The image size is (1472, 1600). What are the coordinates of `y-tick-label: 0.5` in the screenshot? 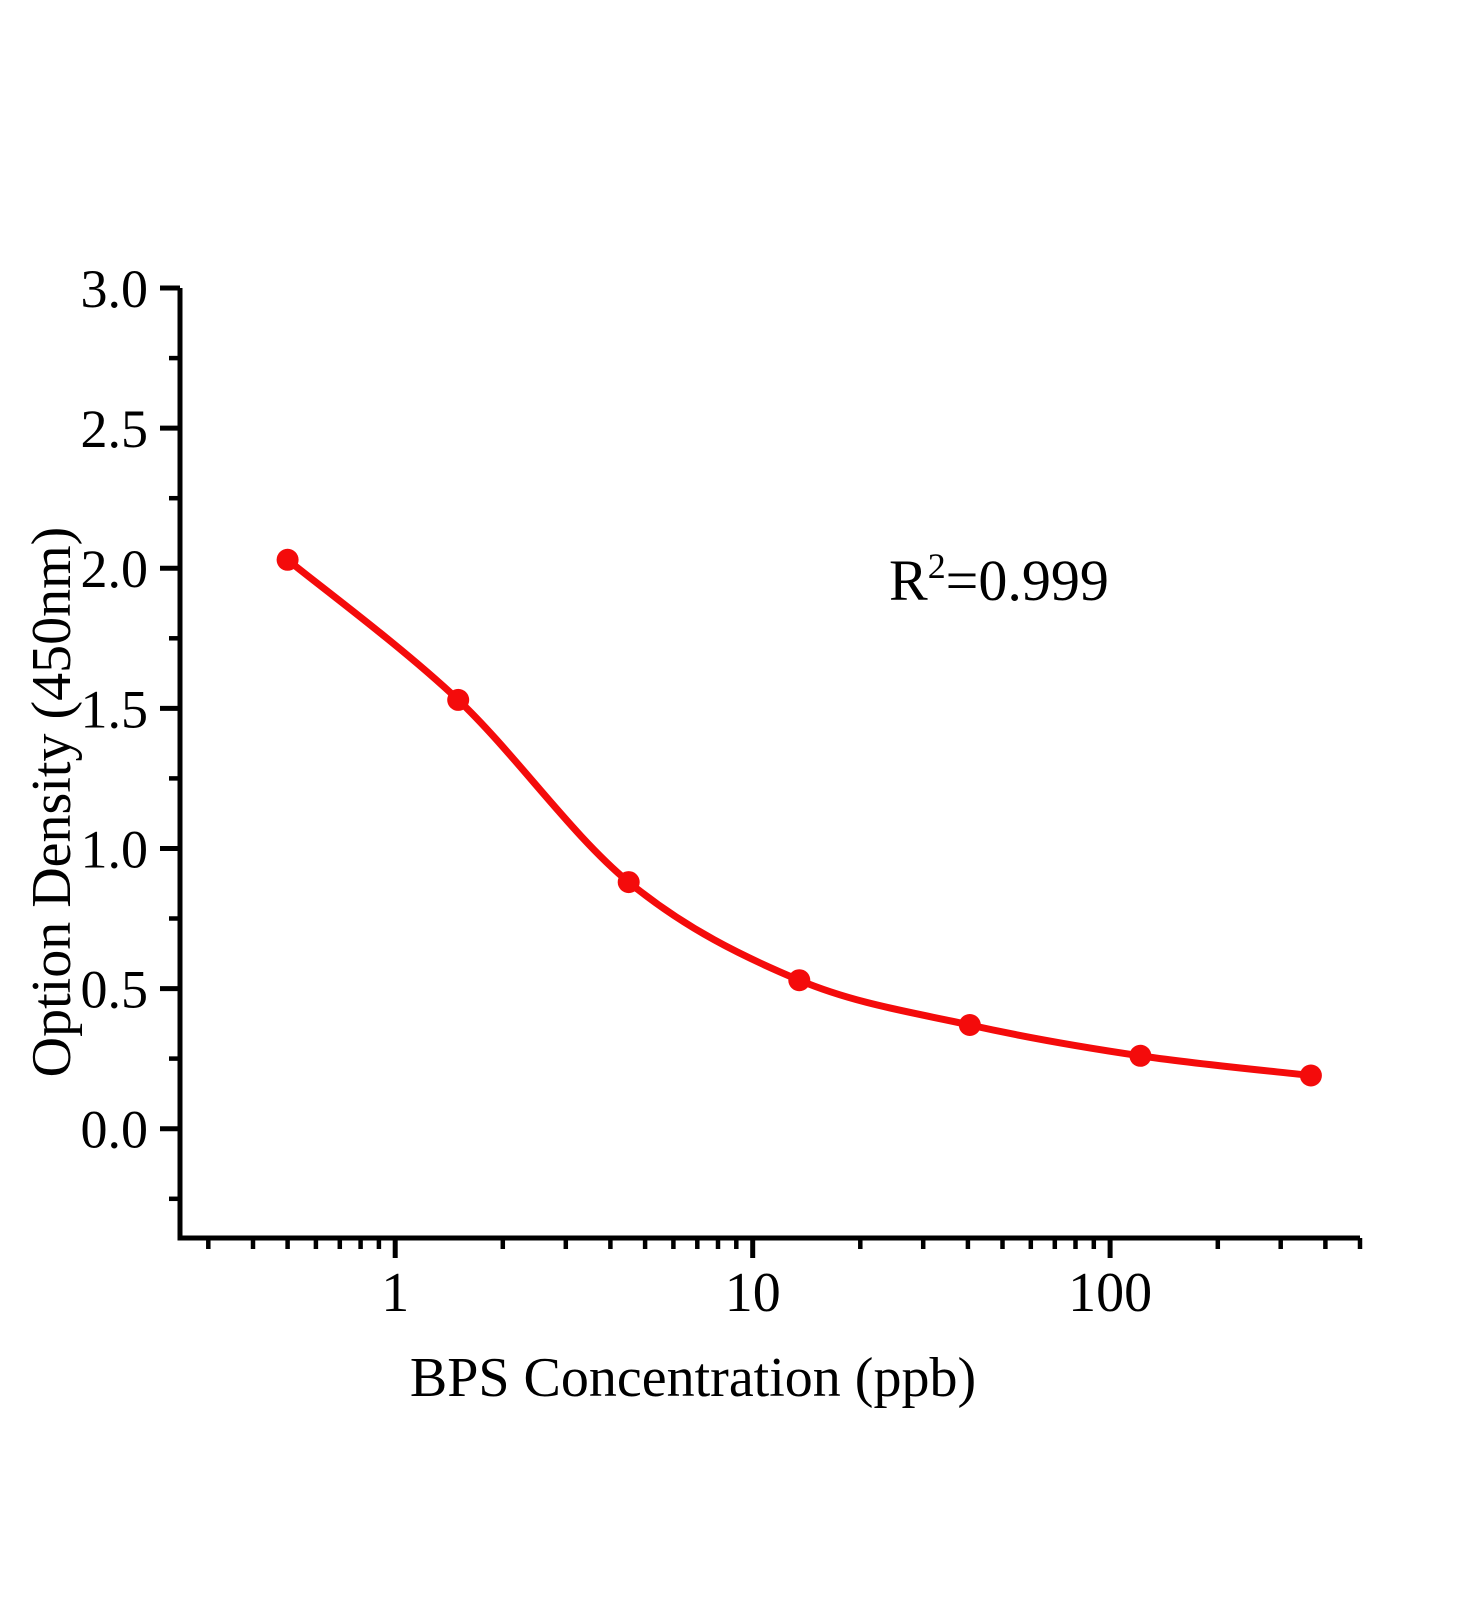 It's located at (115, 990).